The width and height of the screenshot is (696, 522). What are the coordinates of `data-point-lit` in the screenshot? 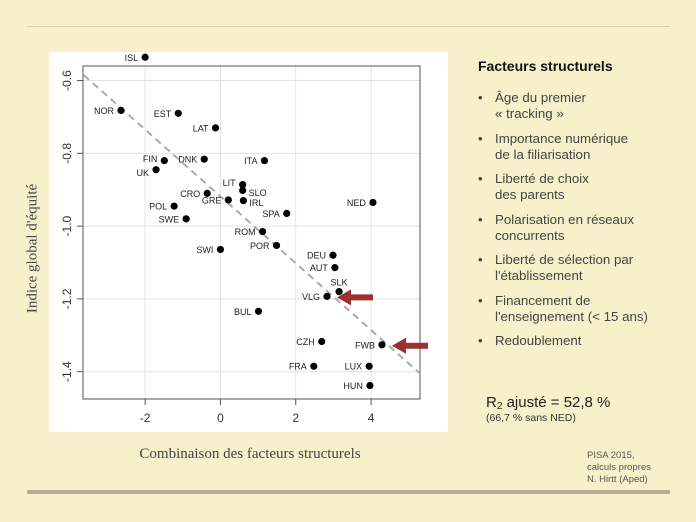 It's located at (243, 185).